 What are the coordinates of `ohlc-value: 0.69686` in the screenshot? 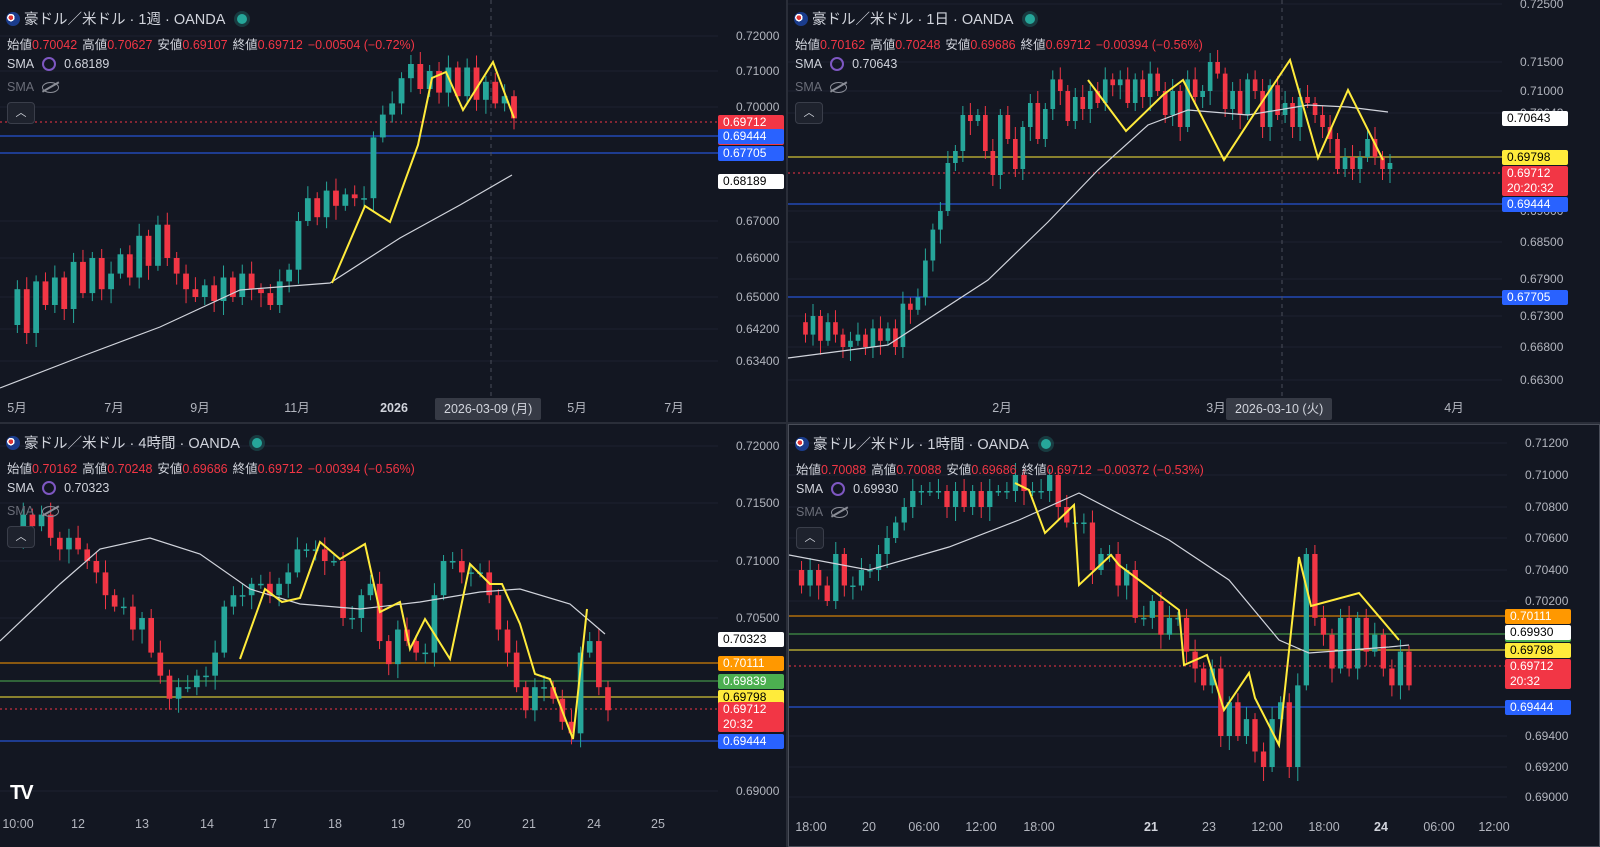 It's located at (993, 45).